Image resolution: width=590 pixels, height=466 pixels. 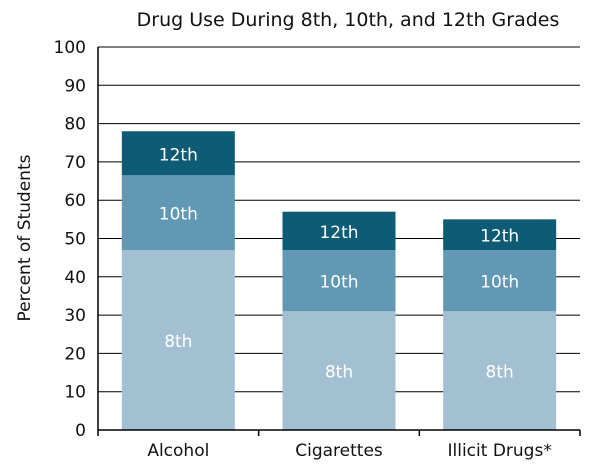 I want to click on y-axis-title: Percent of Students, so click(x=25, y=237).